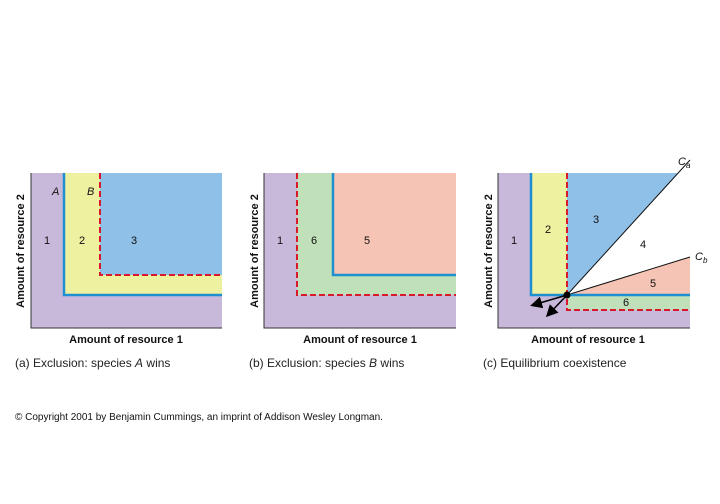 The image size is (720, 504). I want to click on panel-a-x-axis-label: Amount of resource 1, so click(126, 340).